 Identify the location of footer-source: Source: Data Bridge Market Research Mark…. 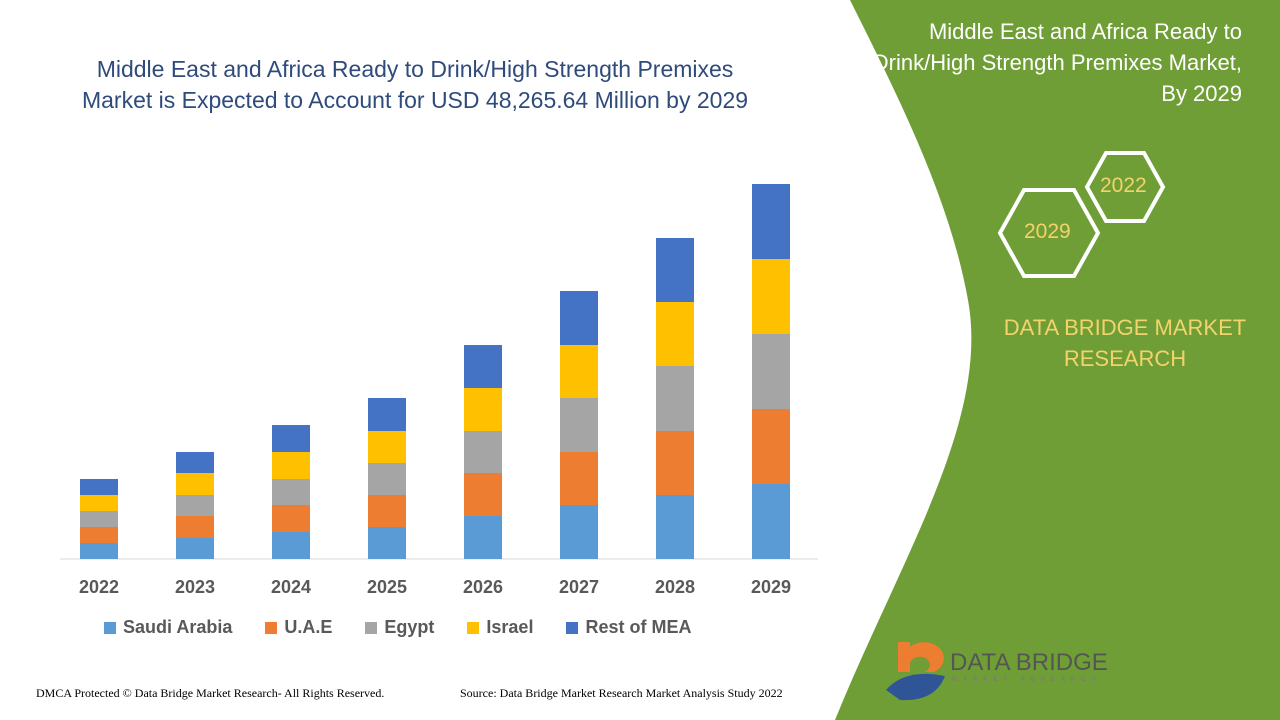
(621, 693).